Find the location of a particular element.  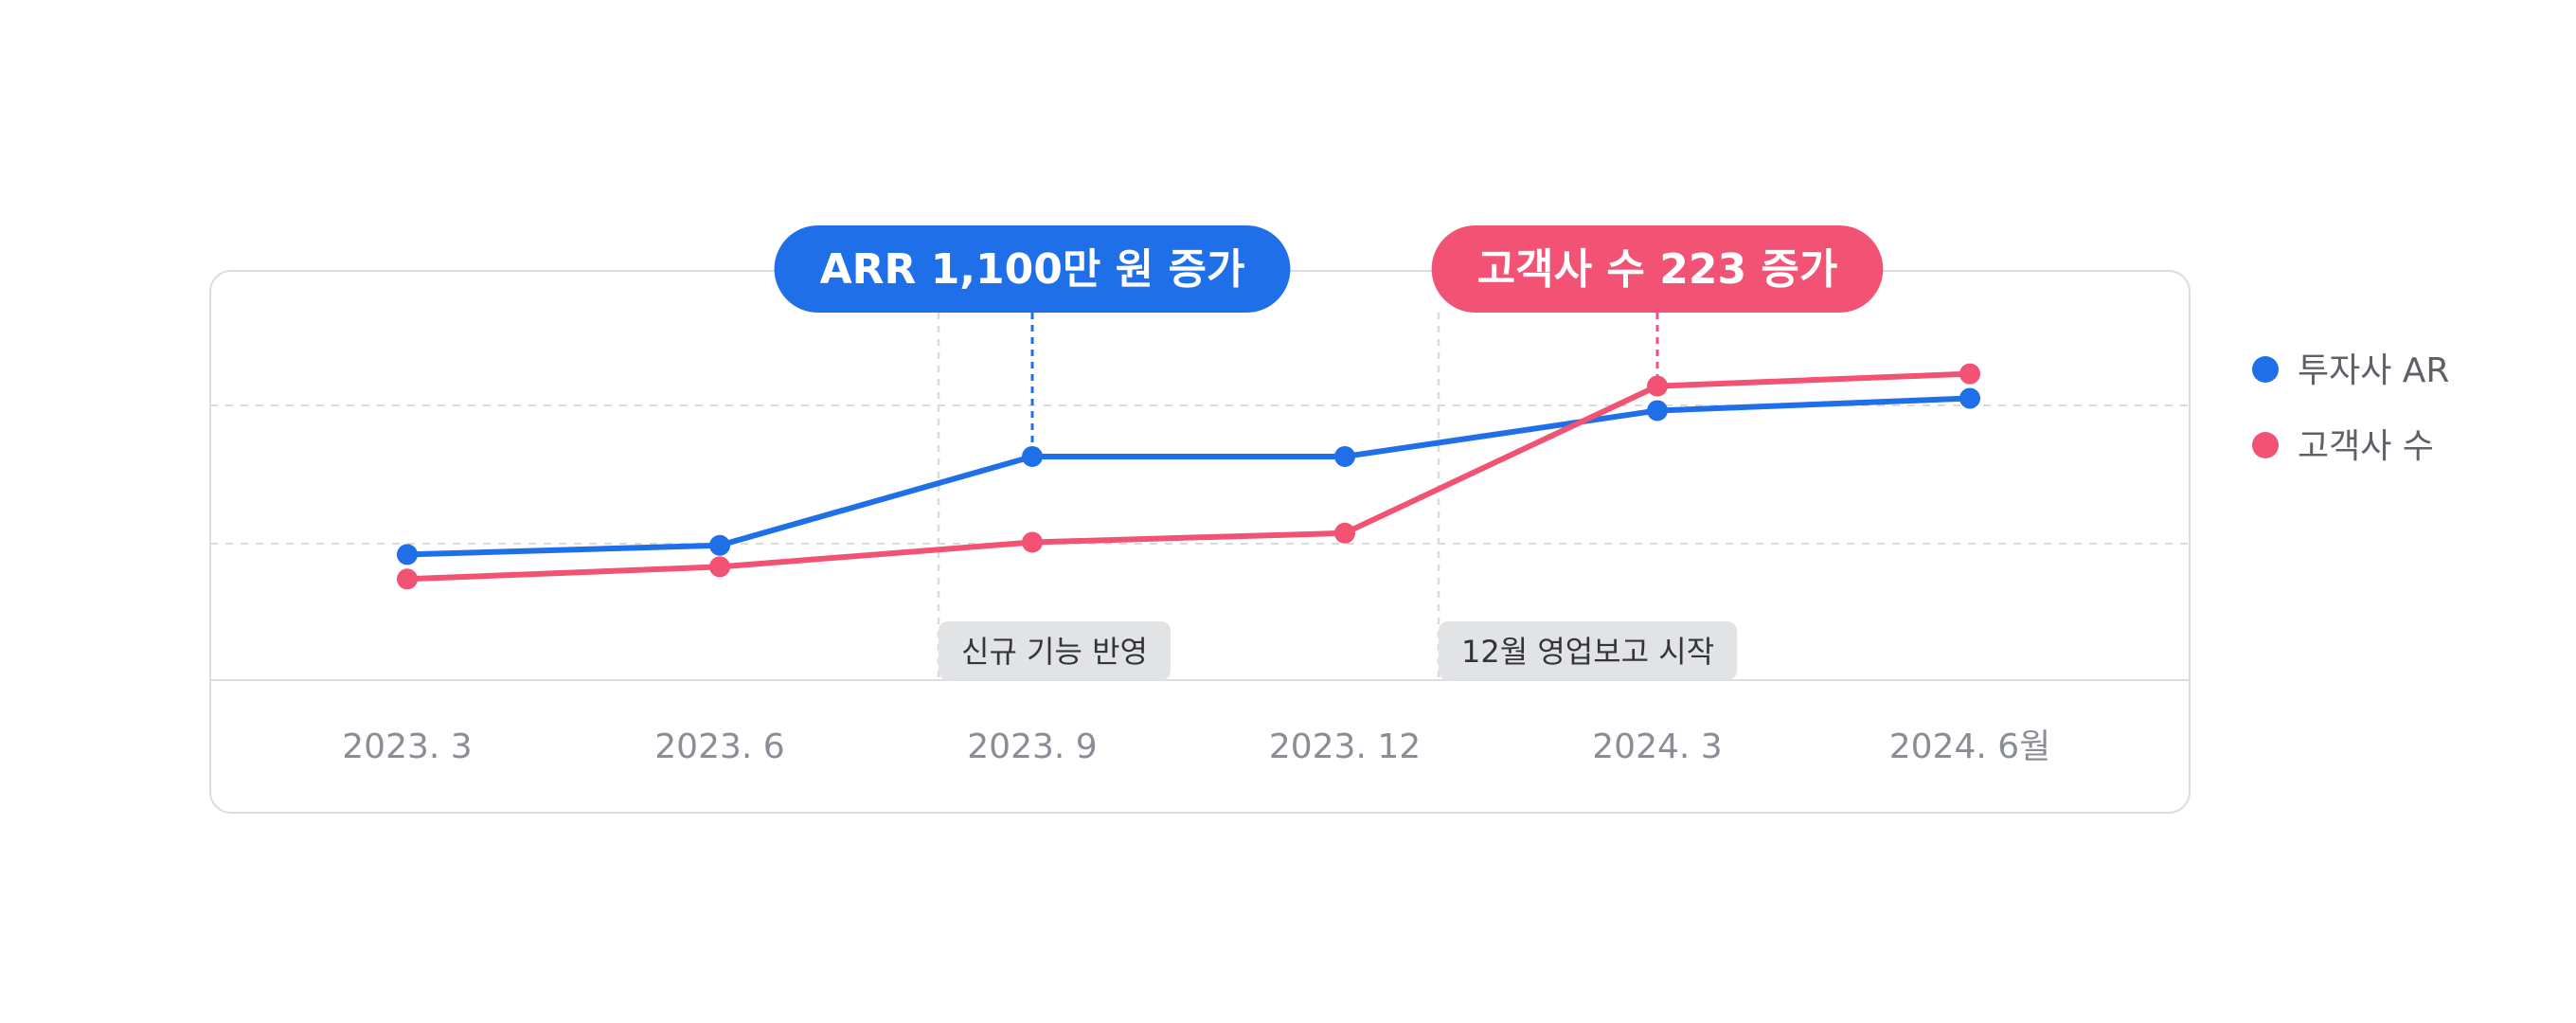

event-label: 12월 영업보고 시작 is located at coordinates (1587, 652).